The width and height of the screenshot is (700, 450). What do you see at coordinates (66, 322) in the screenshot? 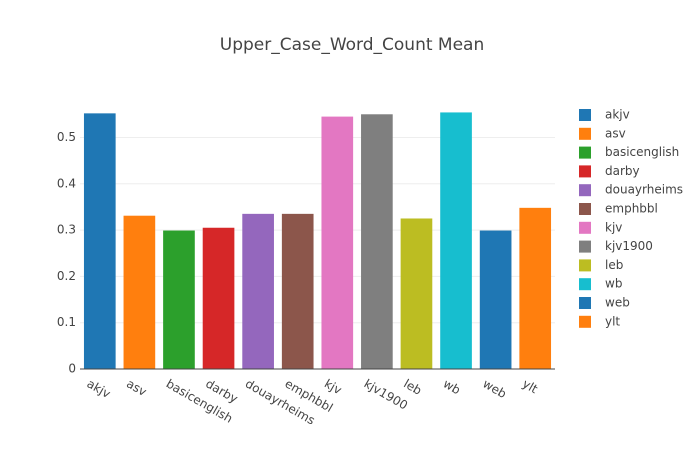
I see `y-tick-label: 0.1` at bounding box center [66, 322].